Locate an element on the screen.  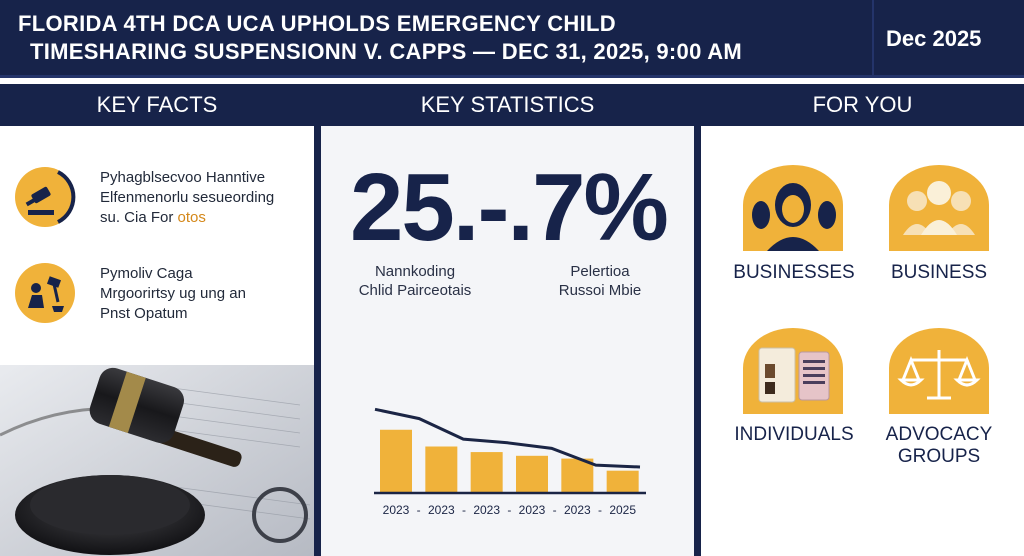
fact-2-line-3: Pnst Opatum is located at coordinates (144, 313).